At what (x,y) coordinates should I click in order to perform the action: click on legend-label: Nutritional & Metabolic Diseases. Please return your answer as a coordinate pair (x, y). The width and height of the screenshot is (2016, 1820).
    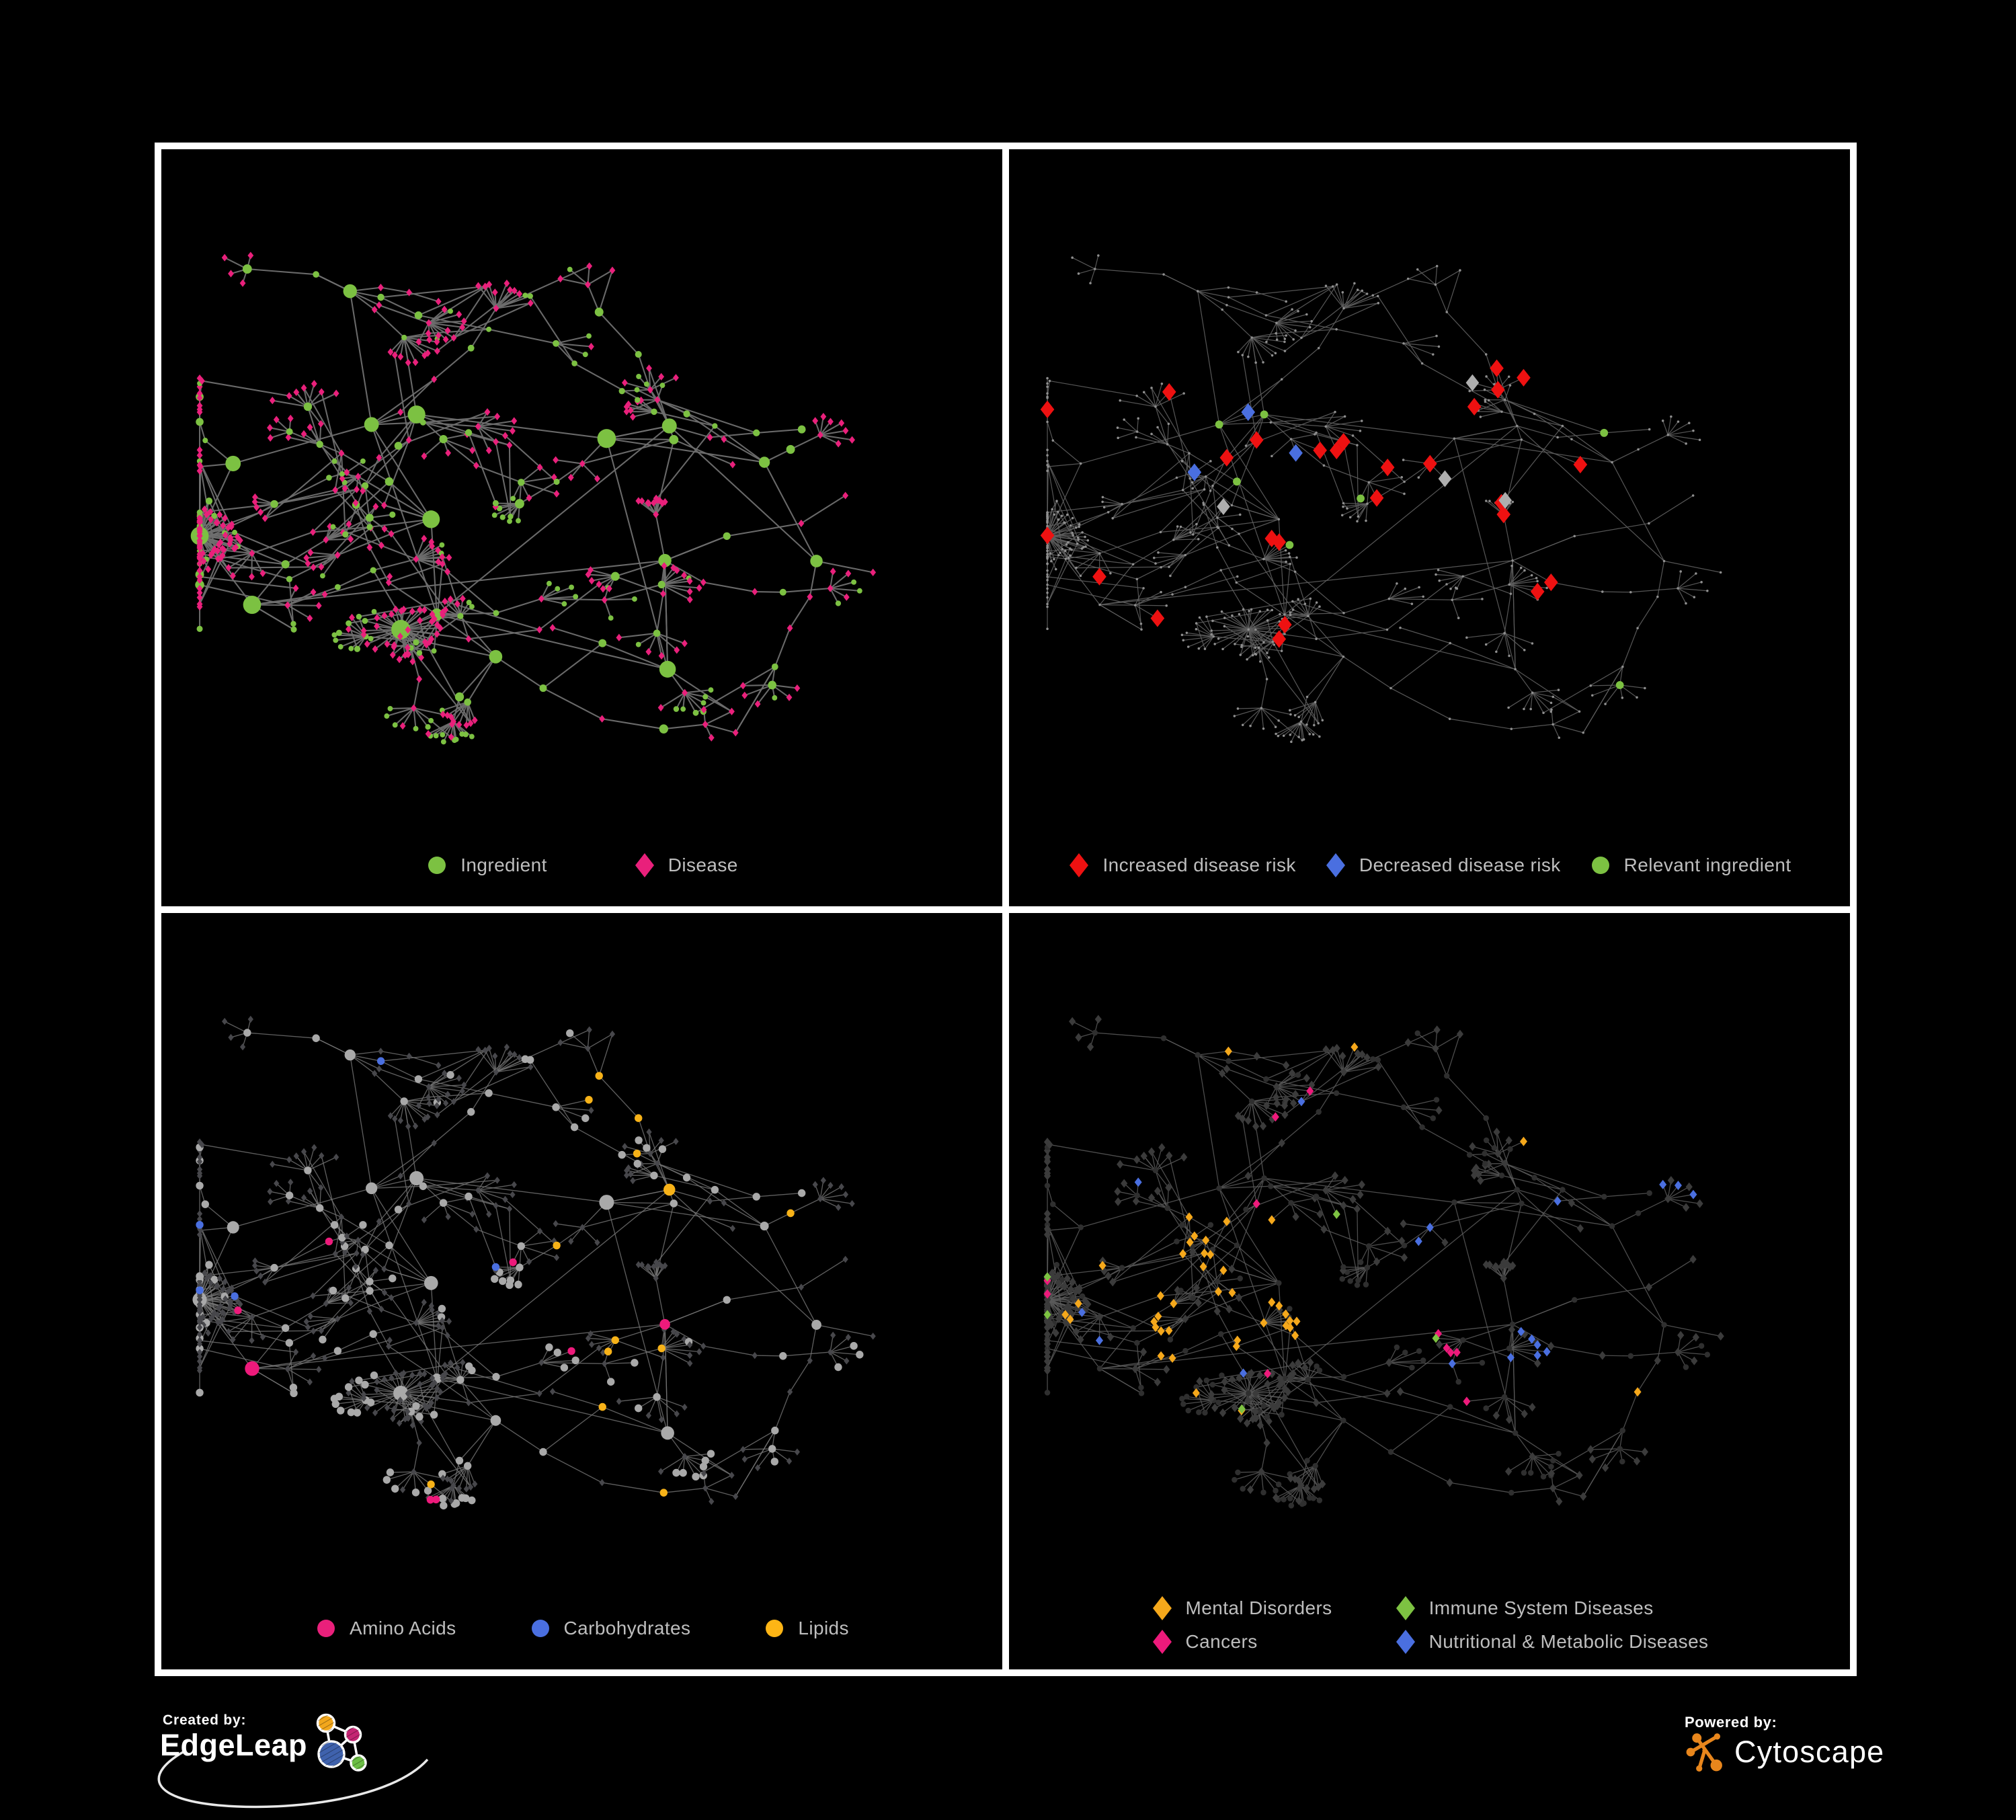
    Looking at the image, I should click on (1568, 1641).